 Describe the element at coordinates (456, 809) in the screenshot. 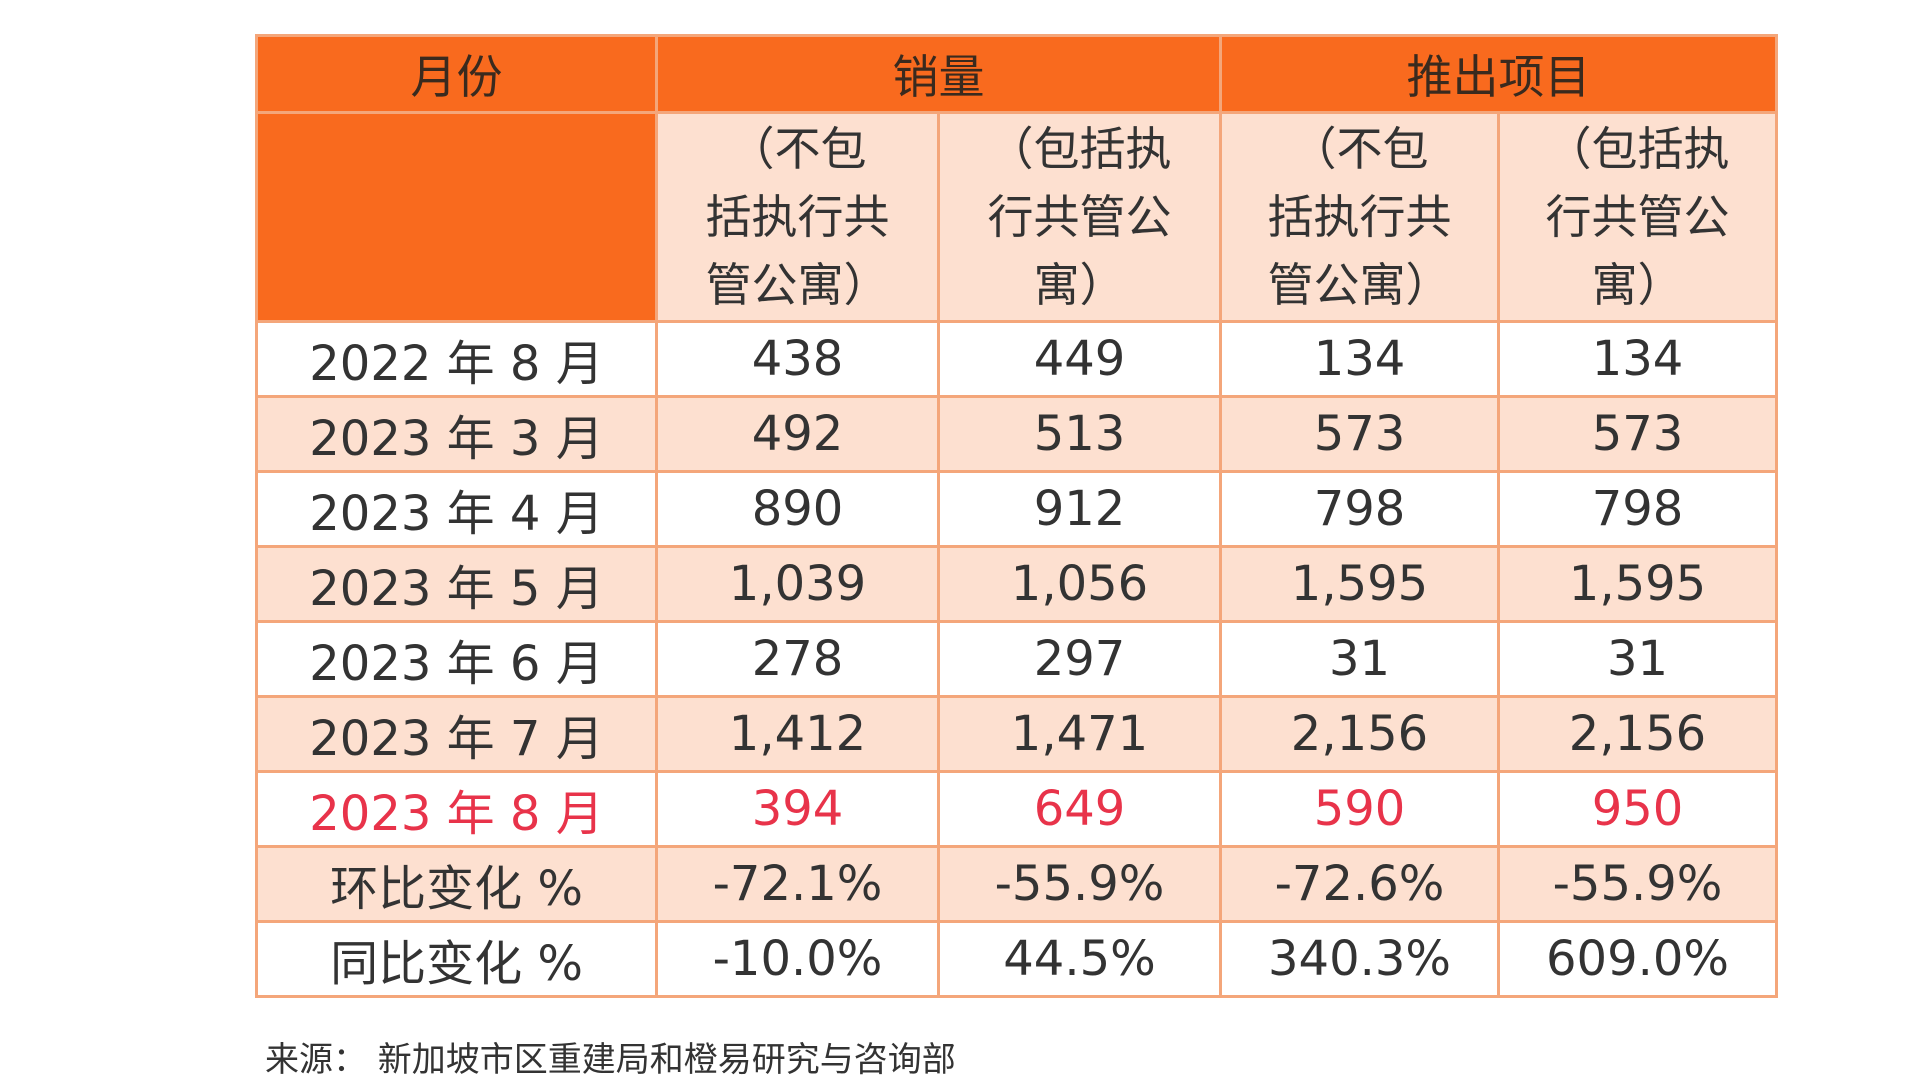

I see `row-month-cell: 2023 年 8 月` at that location.